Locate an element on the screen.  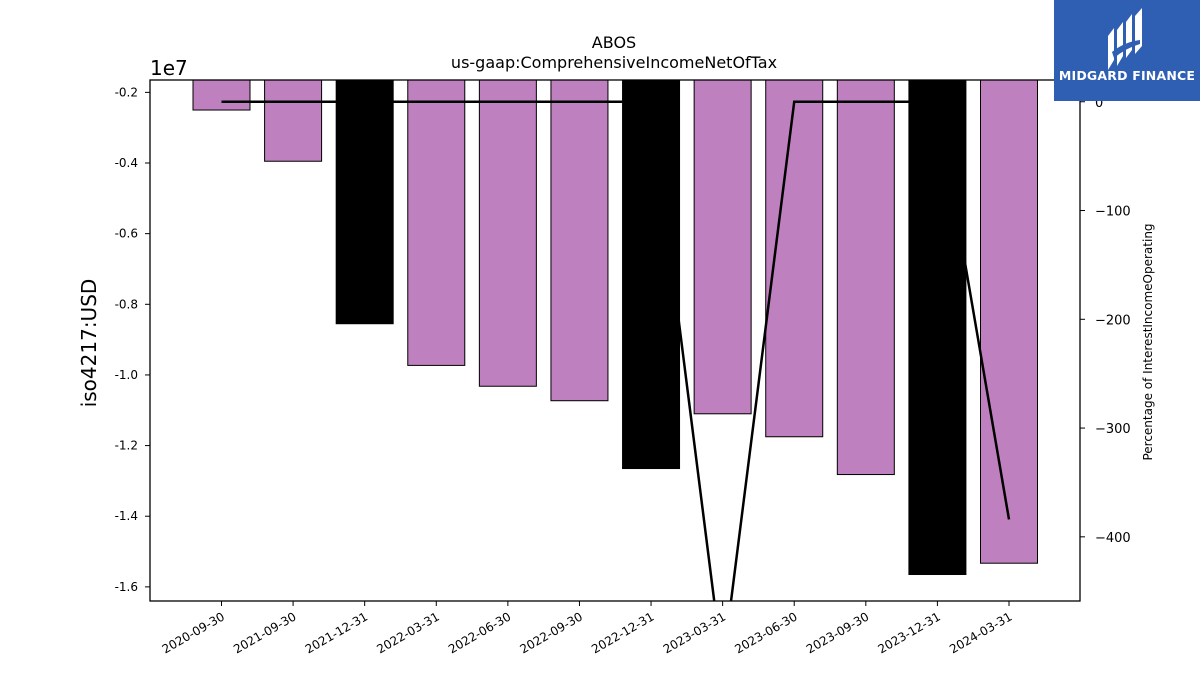
y2-tick-label: −100 is located at coordinates (1113, 212).